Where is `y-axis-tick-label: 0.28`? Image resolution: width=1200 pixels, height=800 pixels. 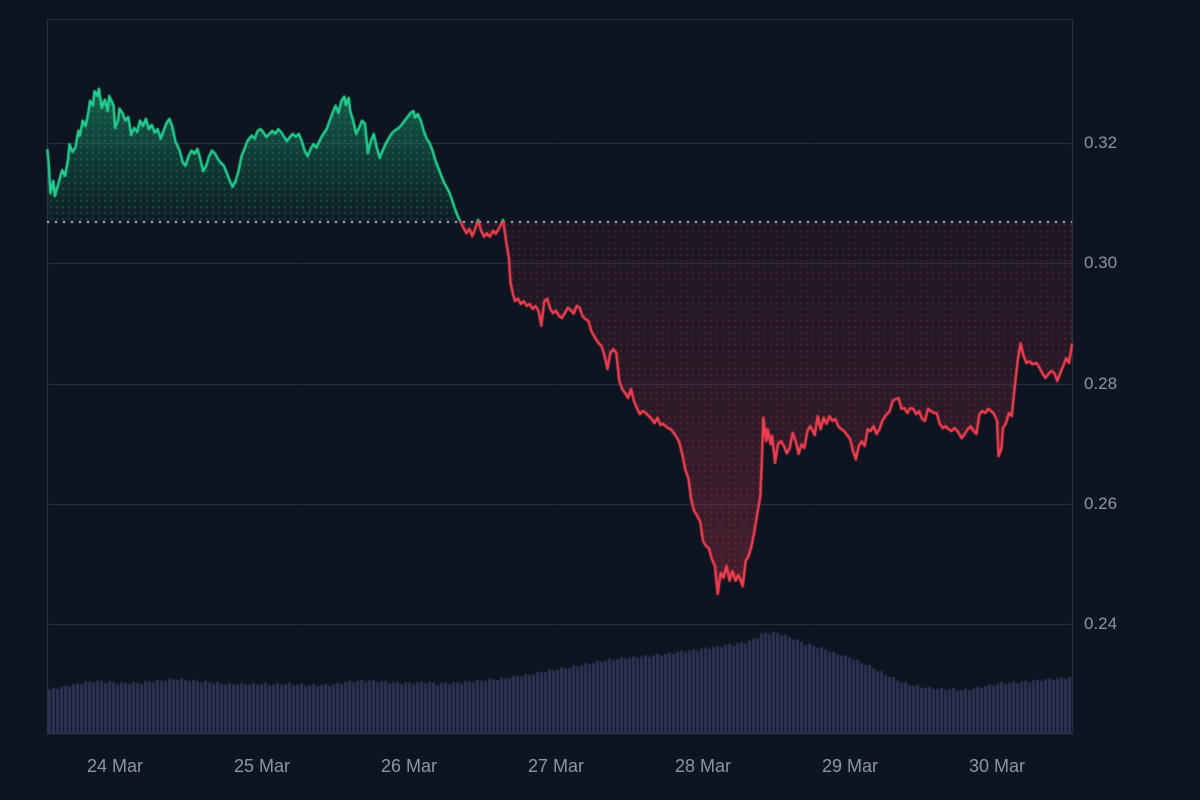
y-axis-tick-label: 0.28 is located at coordinates (1101, 383).